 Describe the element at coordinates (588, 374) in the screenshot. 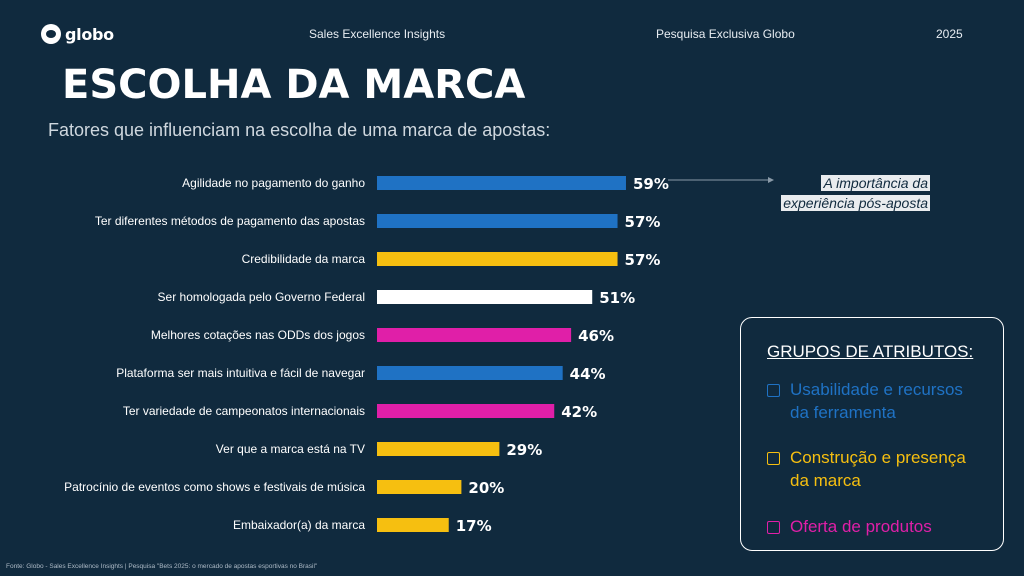

I see `value-label: 44%` at that location.